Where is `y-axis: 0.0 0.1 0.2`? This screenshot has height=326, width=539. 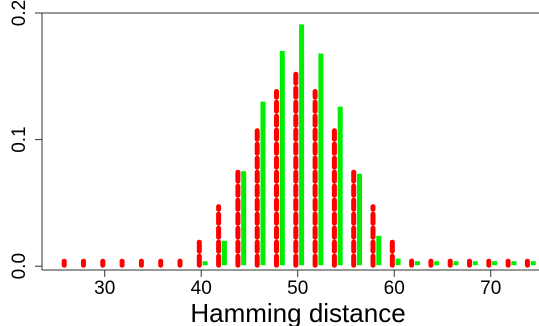 y-axis: 0.0 0.1 0.2 is located at coordinates (25, 139).